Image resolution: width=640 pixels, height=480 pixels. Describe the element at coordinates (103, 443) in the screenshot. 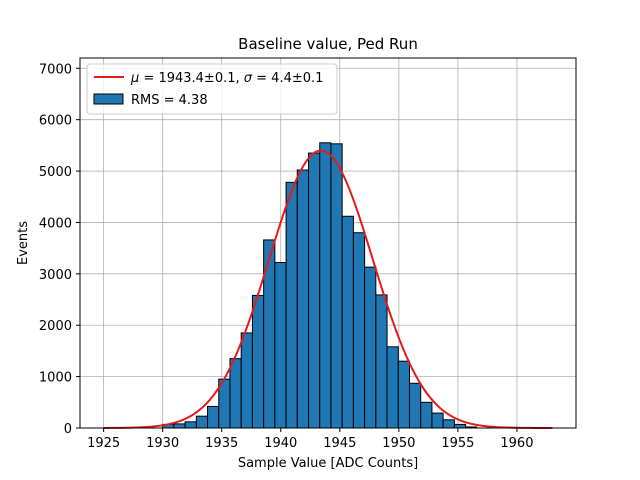

I see `x-tick-label: 1925` at that location.